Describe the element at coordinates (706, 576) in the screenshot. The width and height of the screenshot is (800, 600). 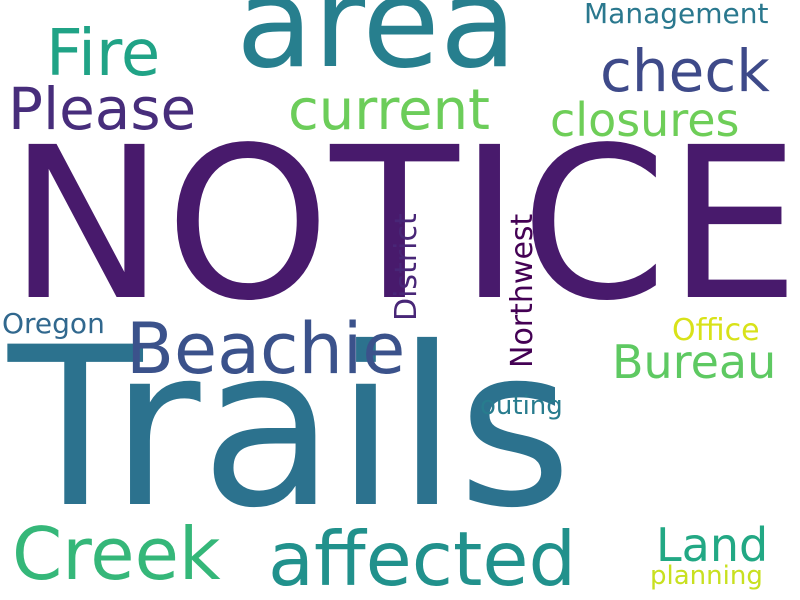
I see `word-planning: planning` at that location.